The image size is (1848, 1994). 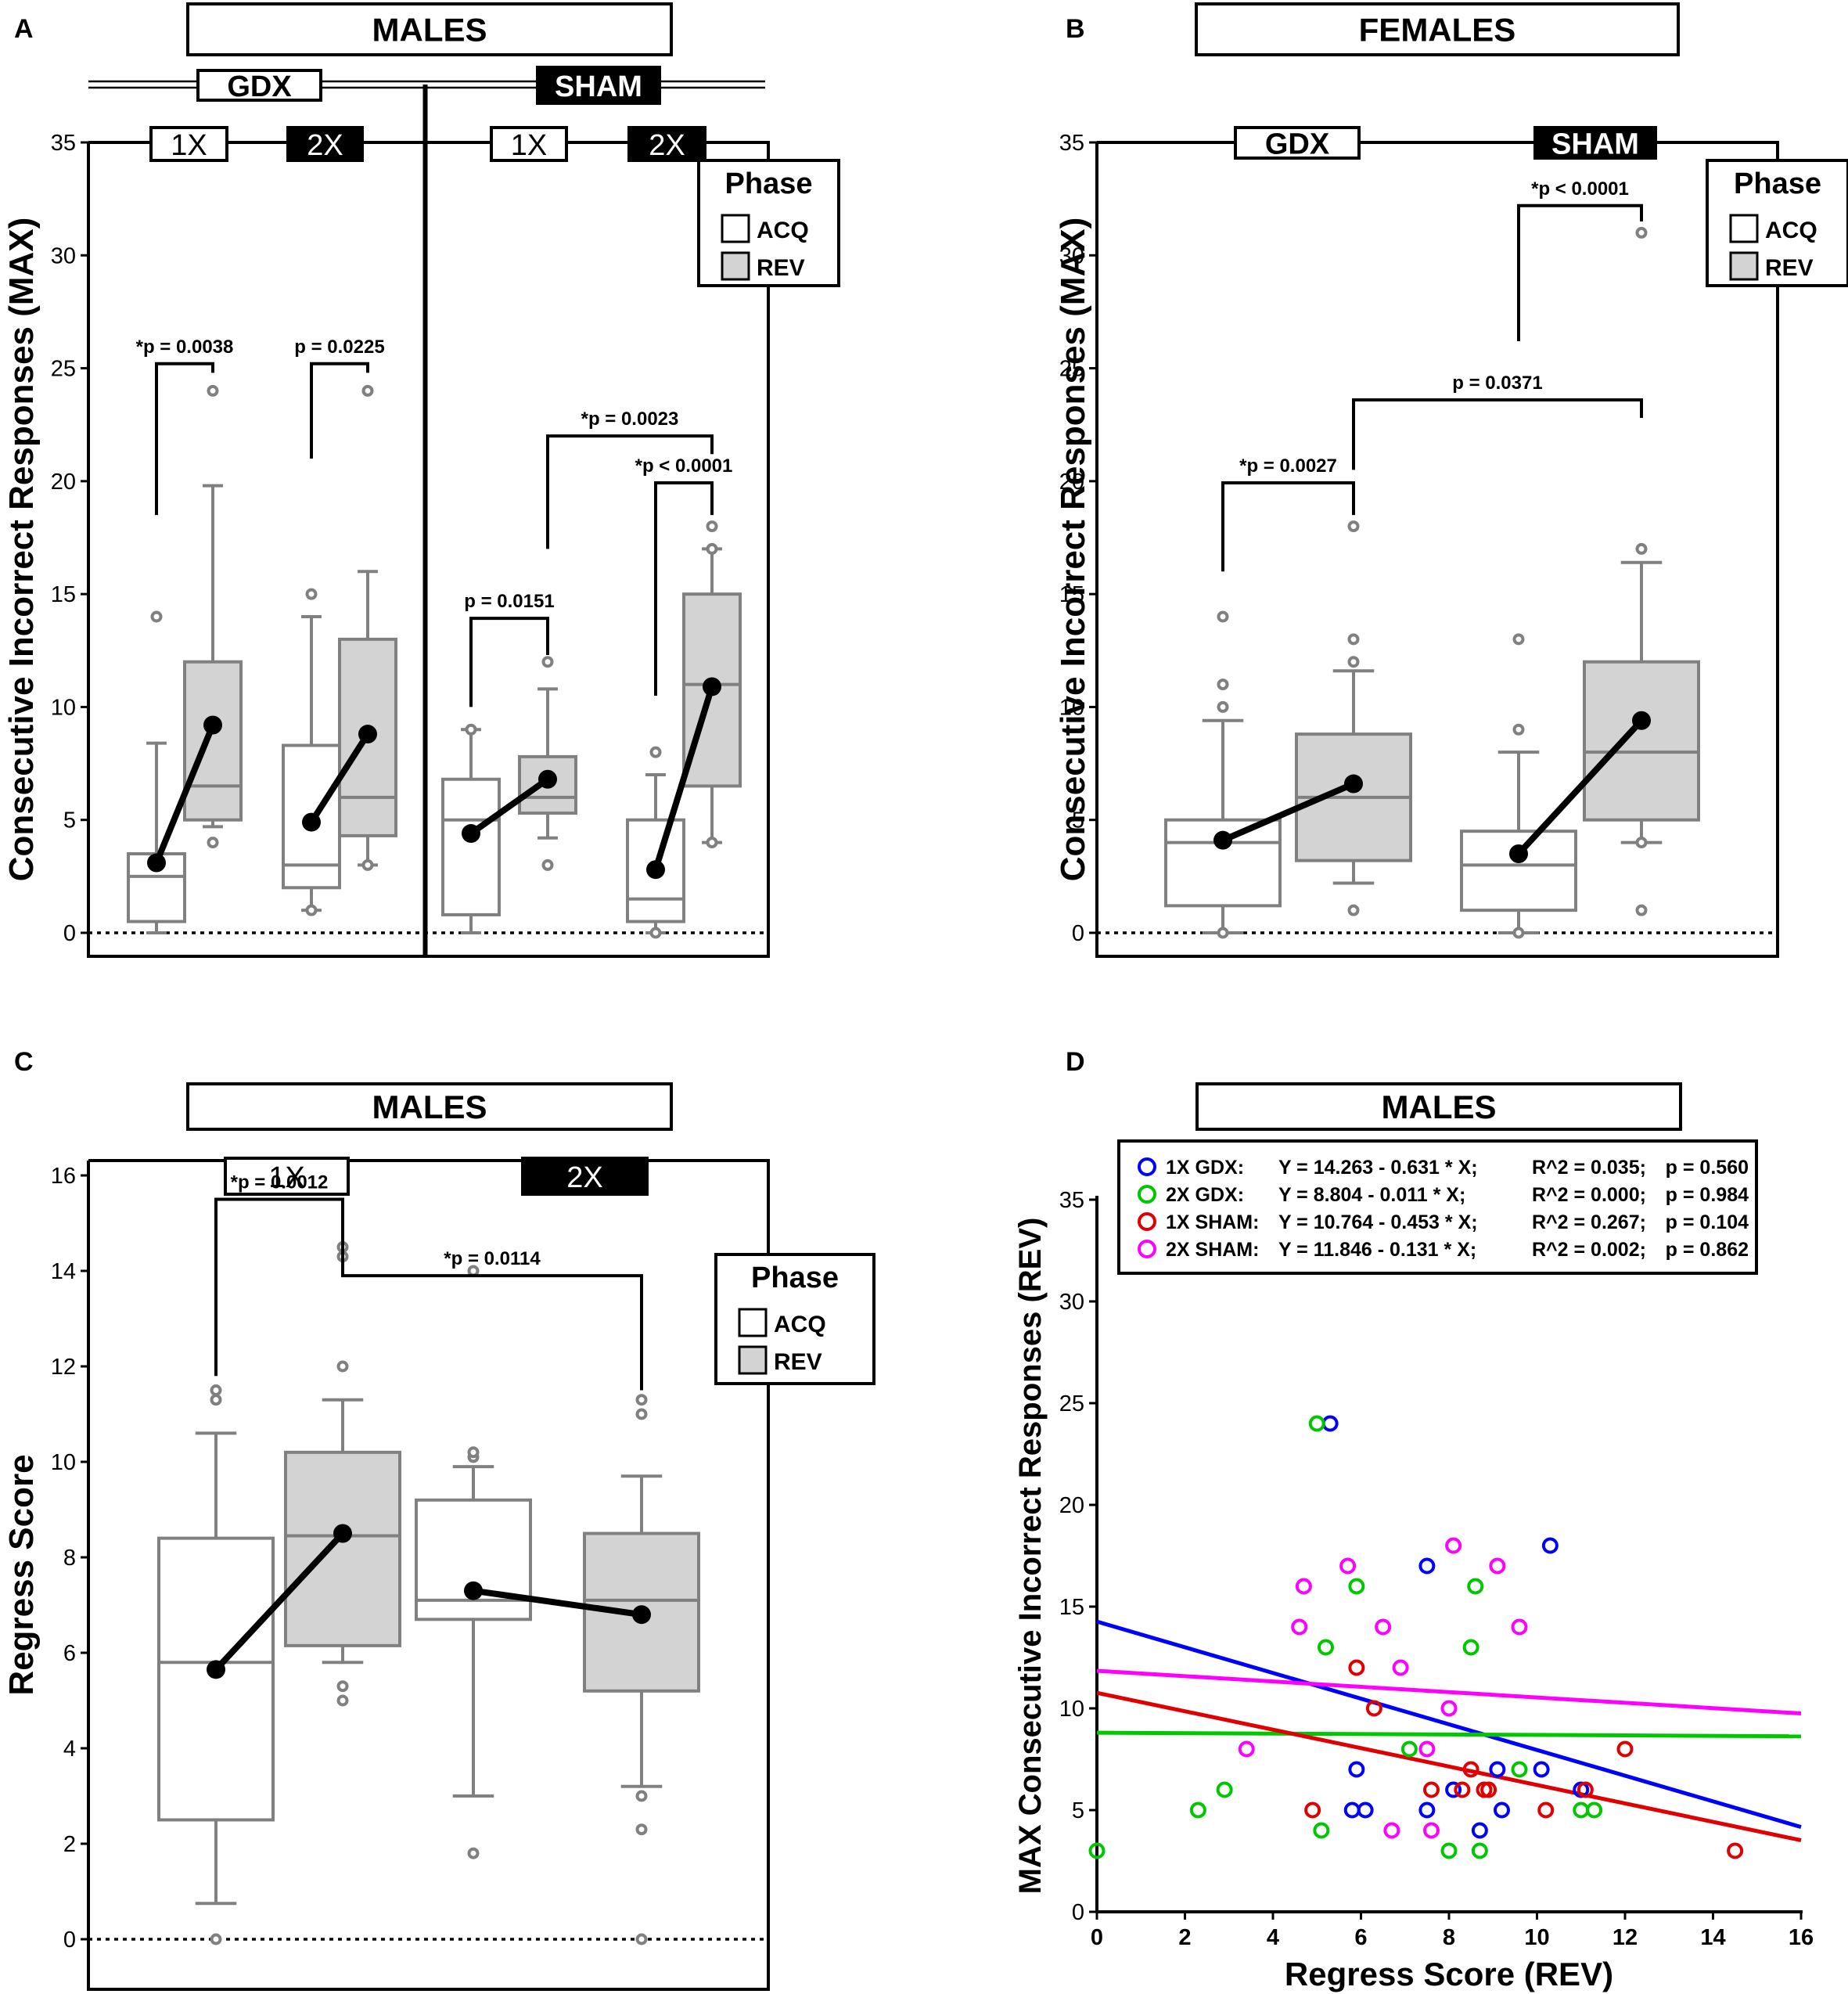 What do you see at coordinates (1778, 183) in the screenshot?
I see `legend-title: Phase` at bounding box center [1778, 183].